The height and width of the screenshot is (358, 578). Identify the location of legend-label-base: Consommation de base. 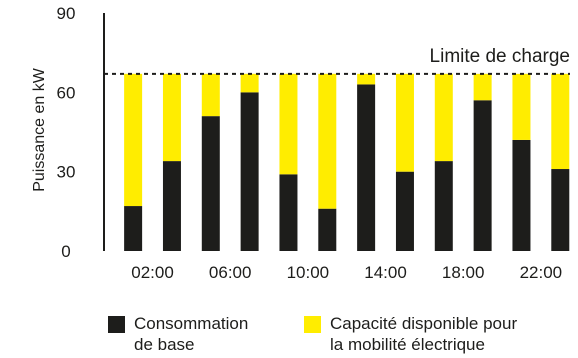
(191, 334).